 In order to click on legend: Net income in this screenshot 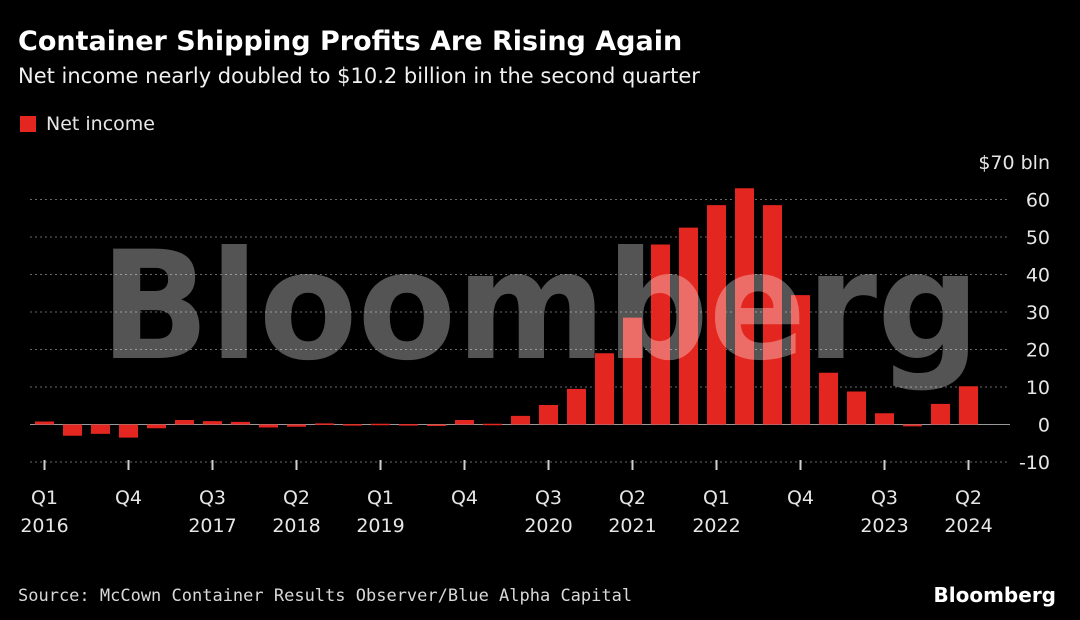, I will do `click(87, 124)`.